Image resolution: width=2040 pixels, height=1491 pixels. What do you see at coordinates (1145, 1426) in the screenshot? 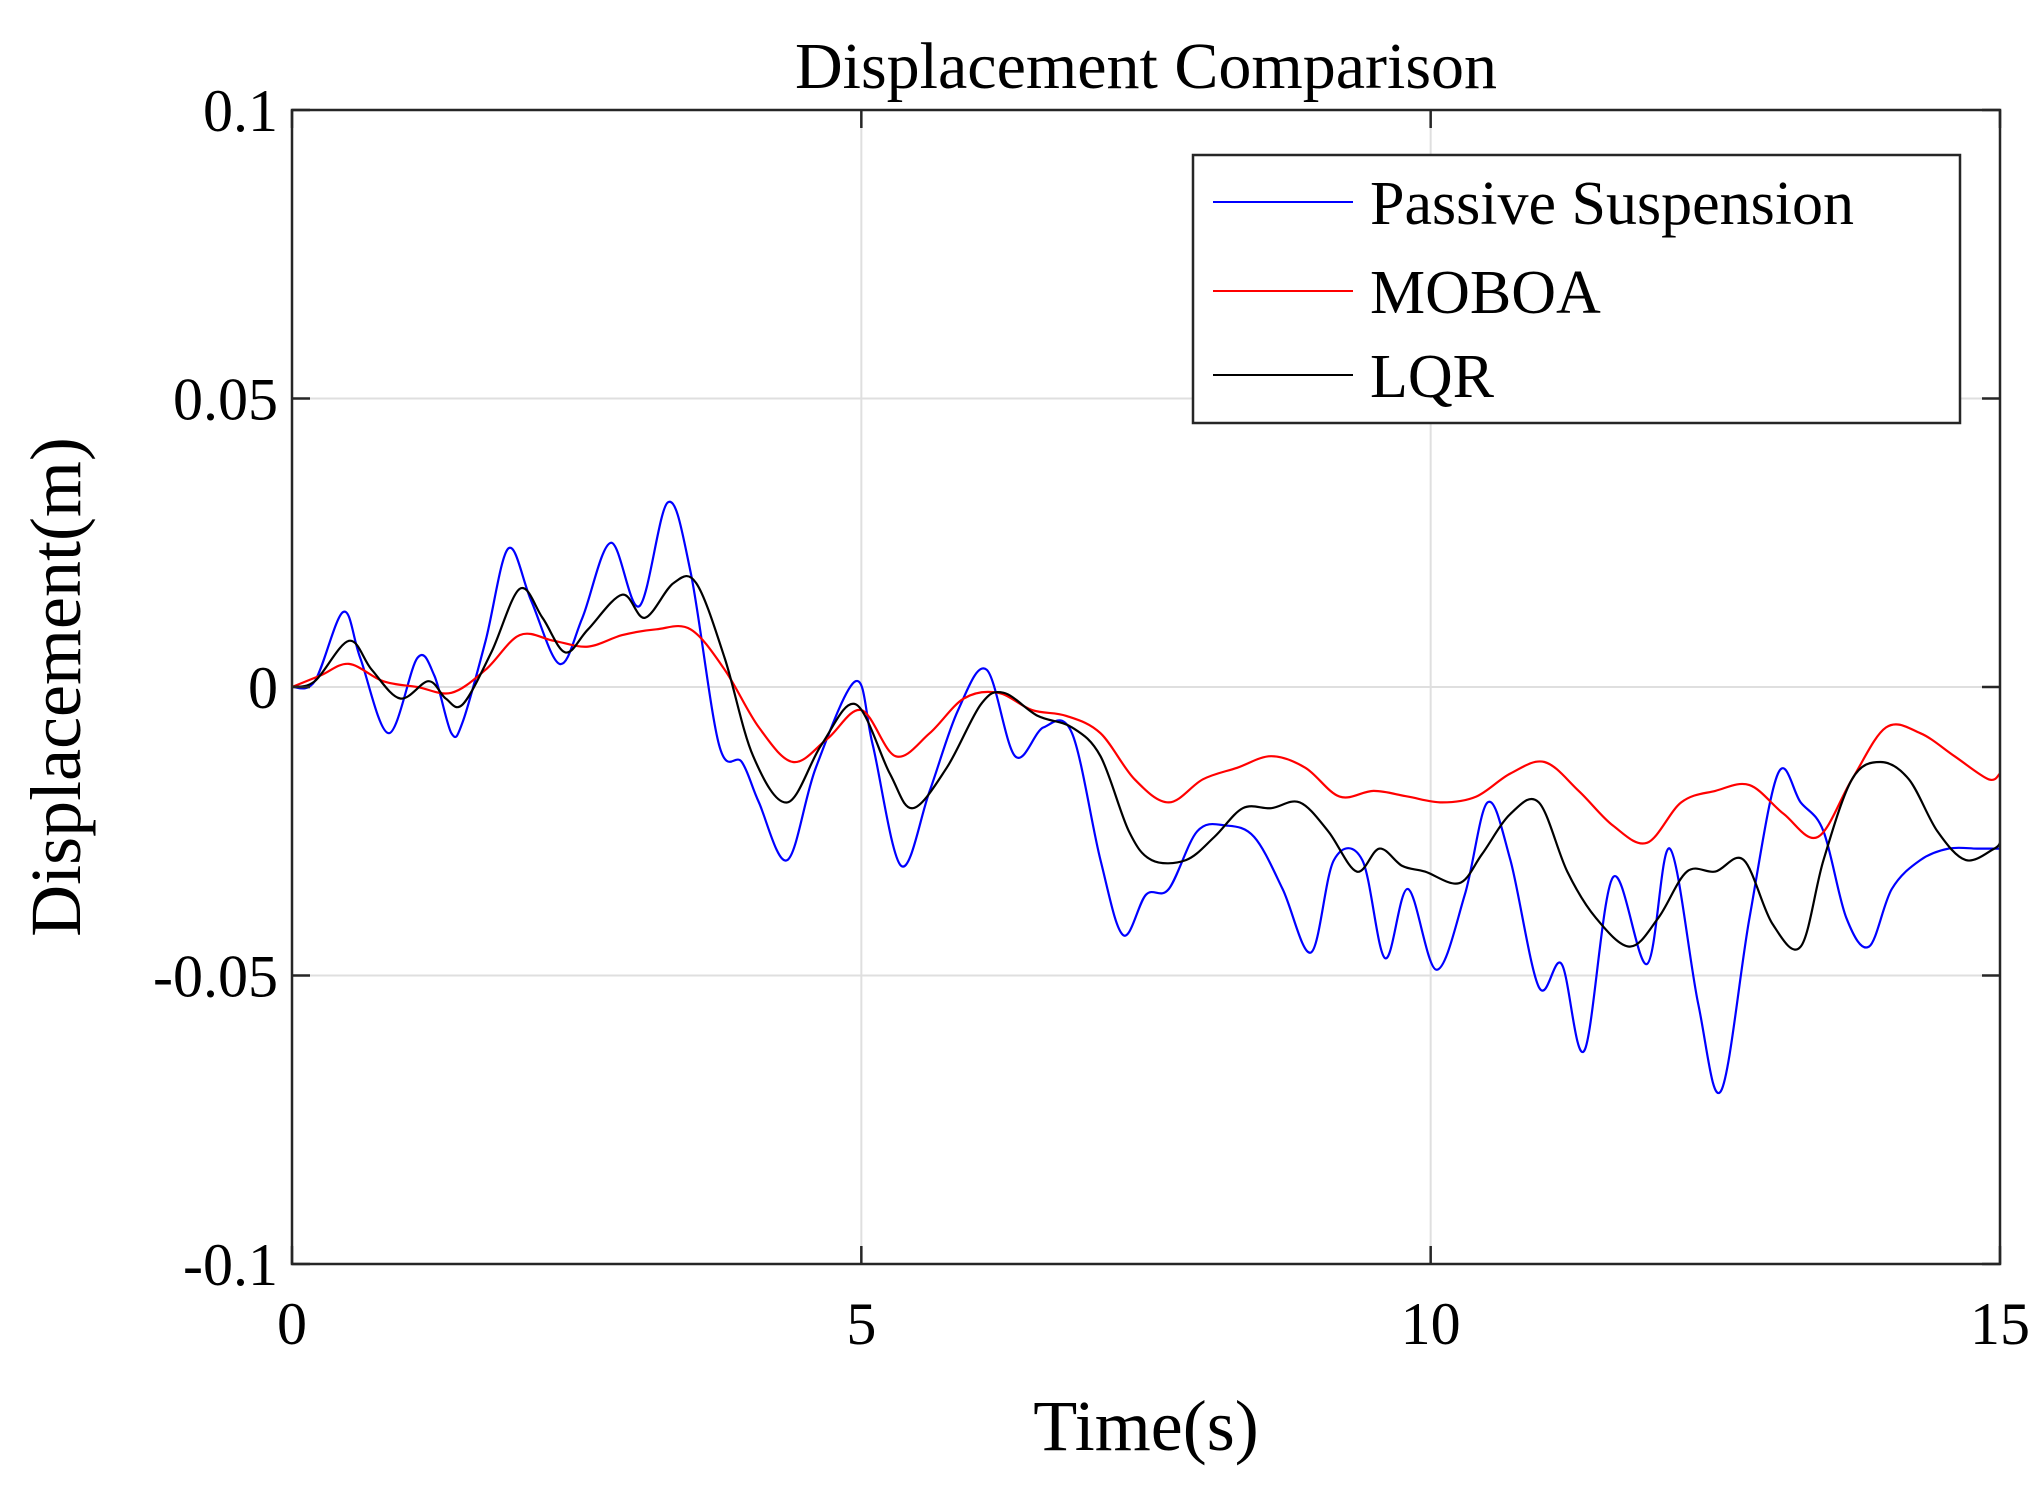
I see `x-axis-label: Time(s)` at bounding box center [1145, 1426].